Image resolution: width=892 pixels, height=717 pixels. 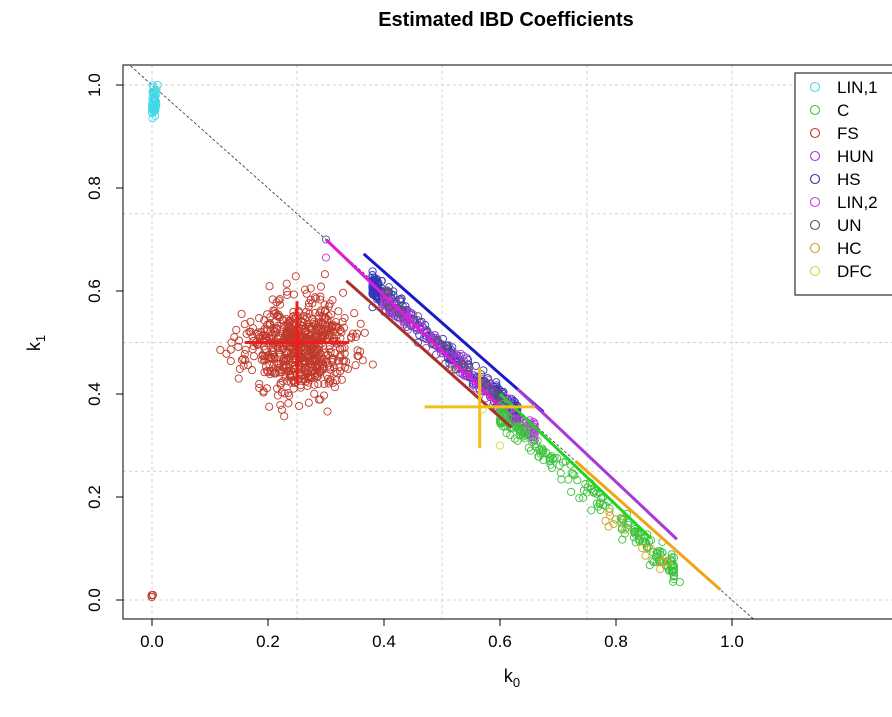 What do you see at coordinates (857, 87) in the screenshot?
I see `legend-label: LIN,1` at bounding box center [857, 87].